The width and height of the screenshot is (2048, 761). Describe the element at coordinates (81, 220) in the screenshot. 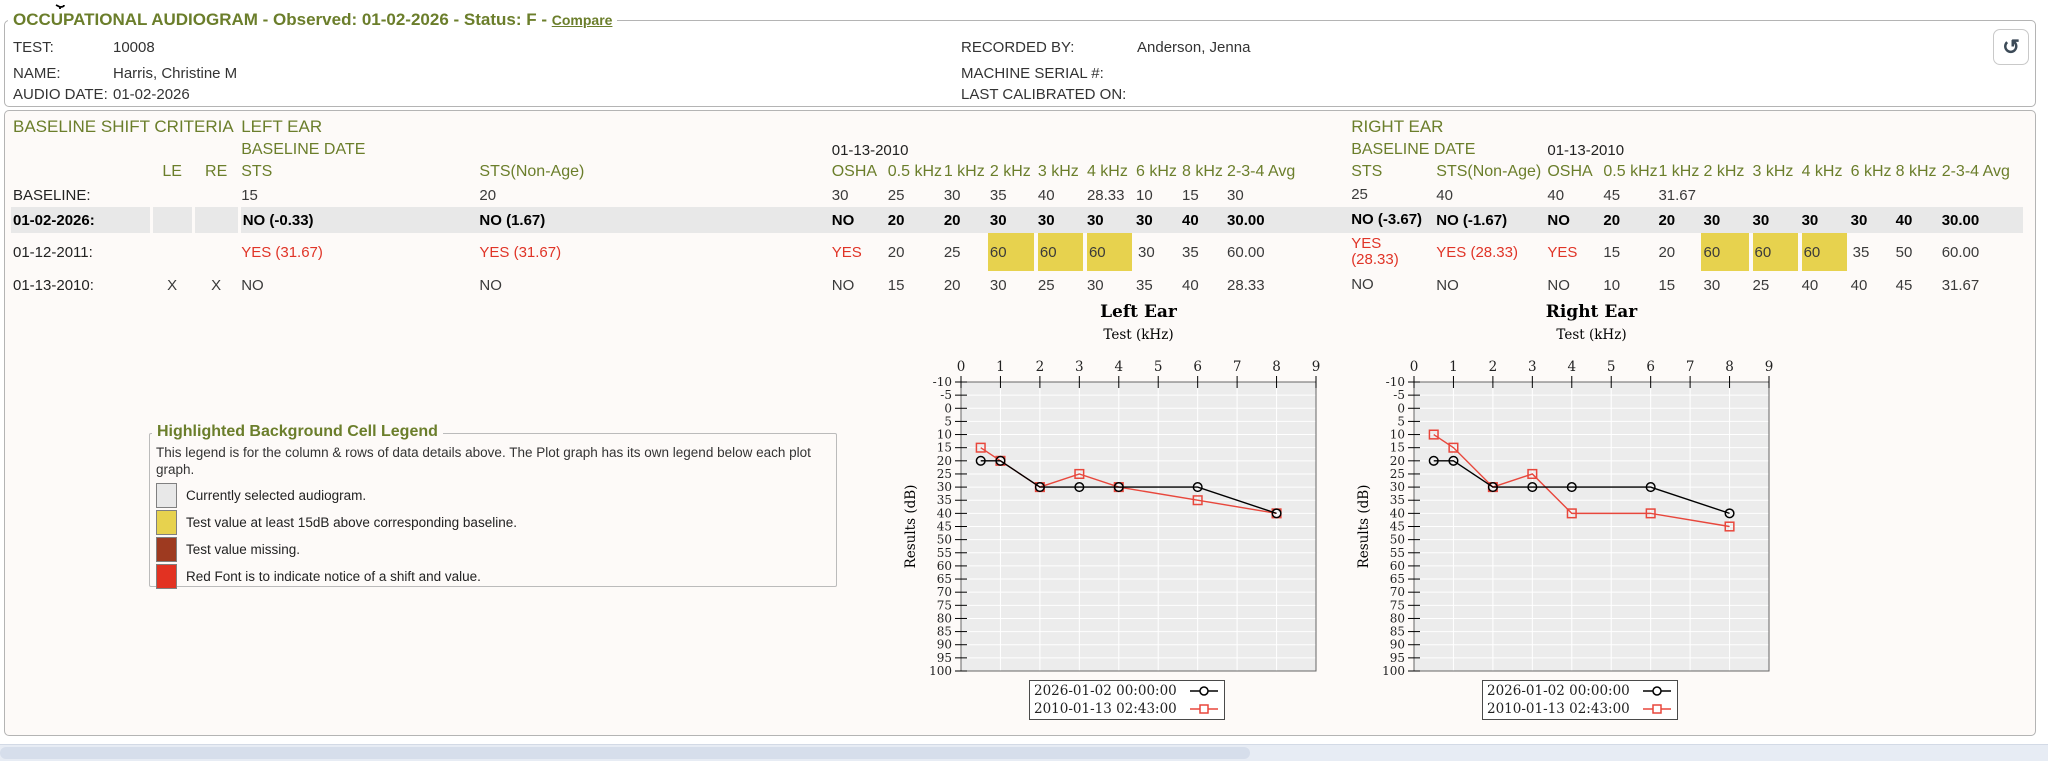

I see `audiogram-row-label: 01-02-2026:` at that location.